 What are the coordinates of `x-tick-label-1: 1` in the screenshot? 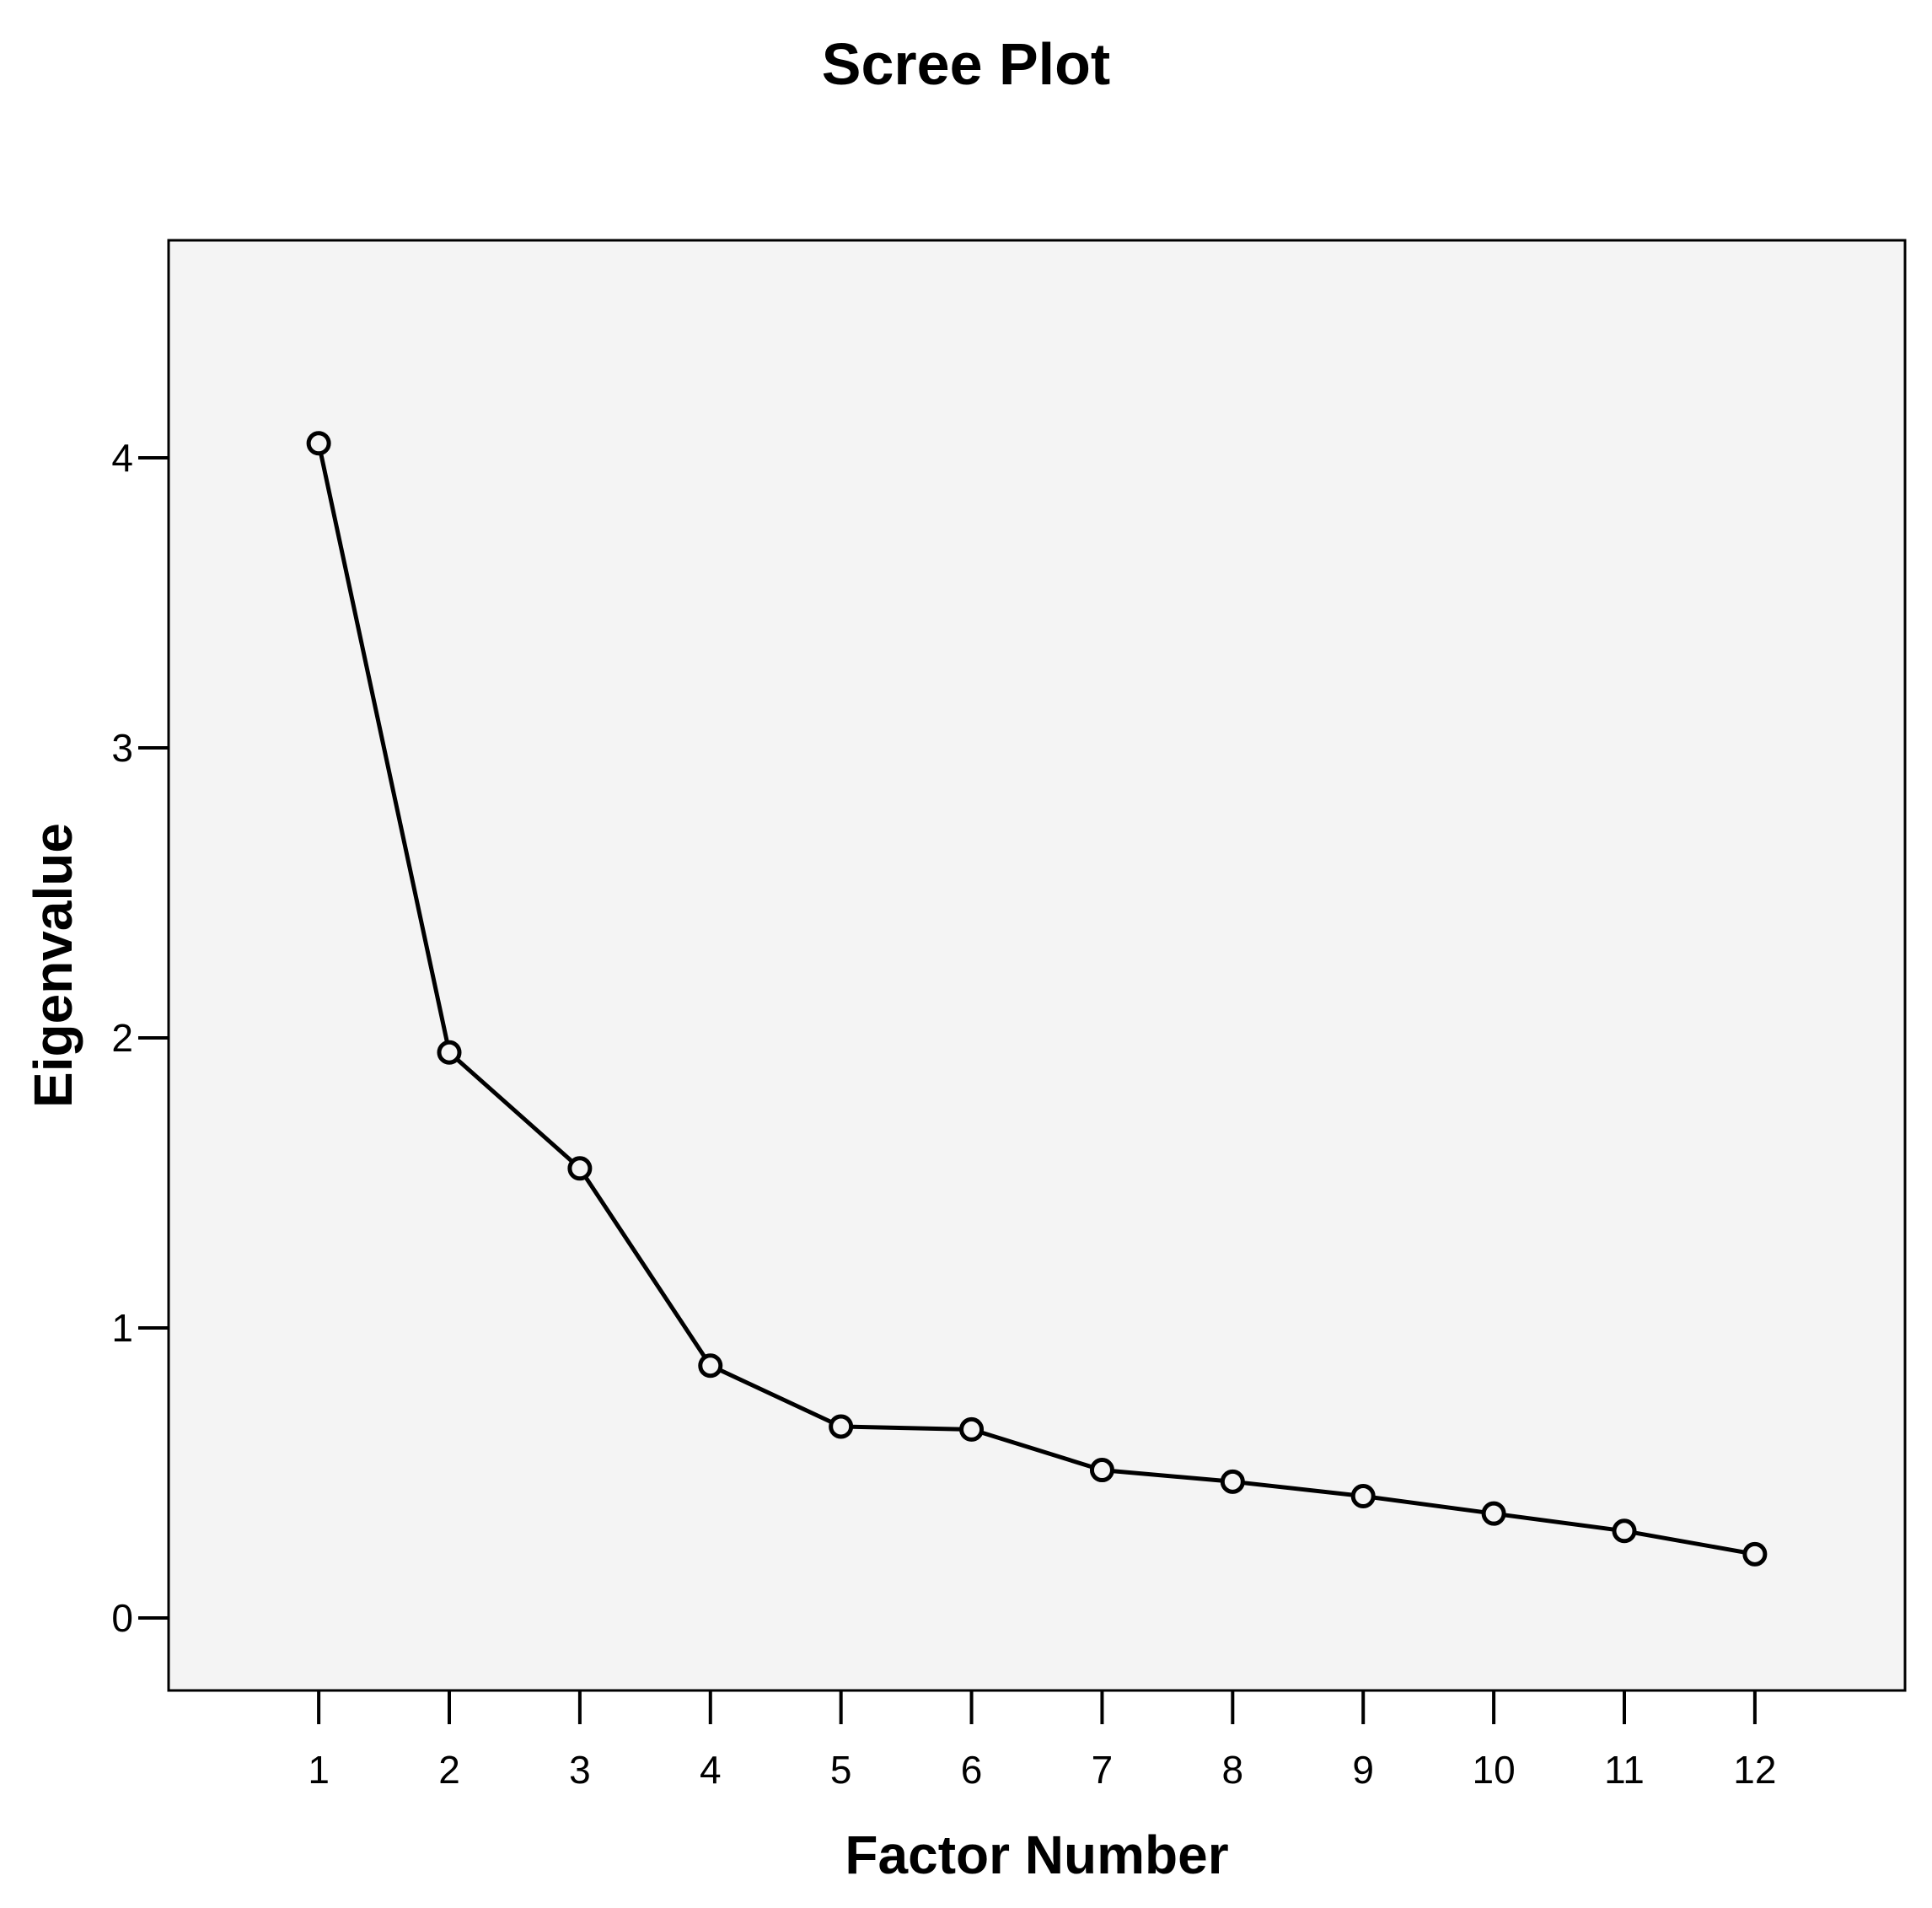 It's located at (319, 1770).